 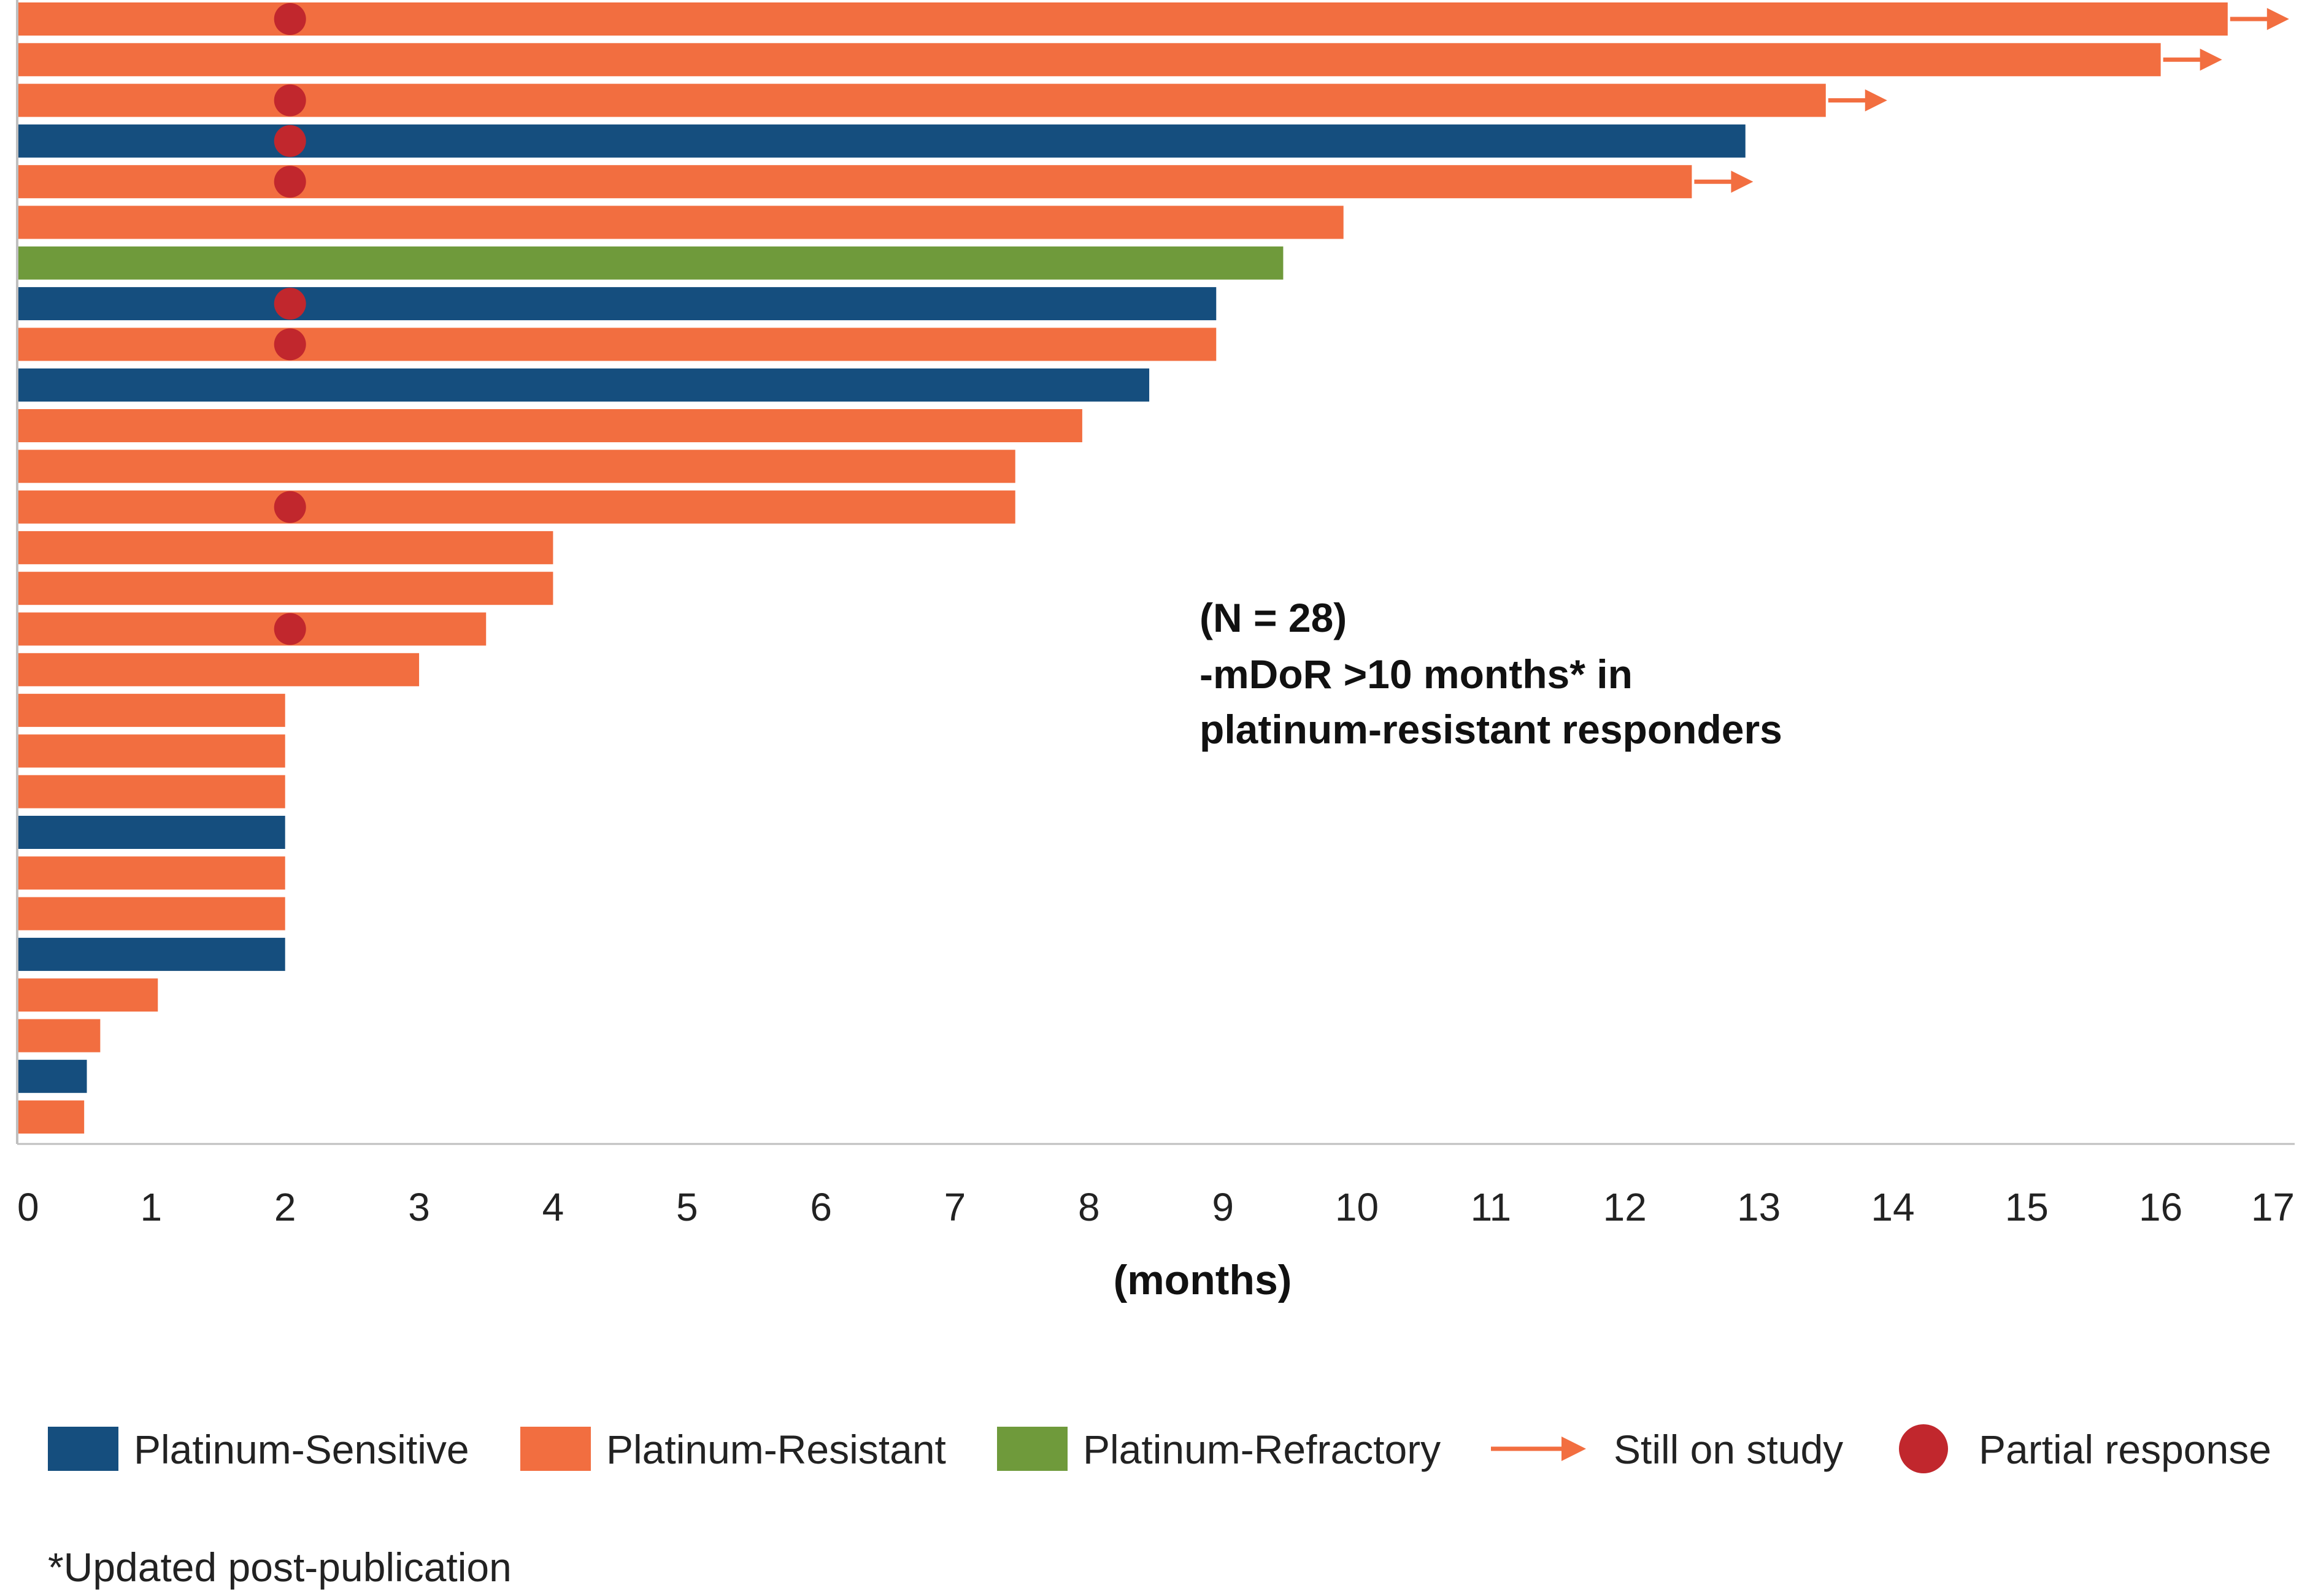 What do you see at coordinates (285, 1207) in the screenshot?
I see `x-tick-label-2: 2` at bounding box center [285, 1207].